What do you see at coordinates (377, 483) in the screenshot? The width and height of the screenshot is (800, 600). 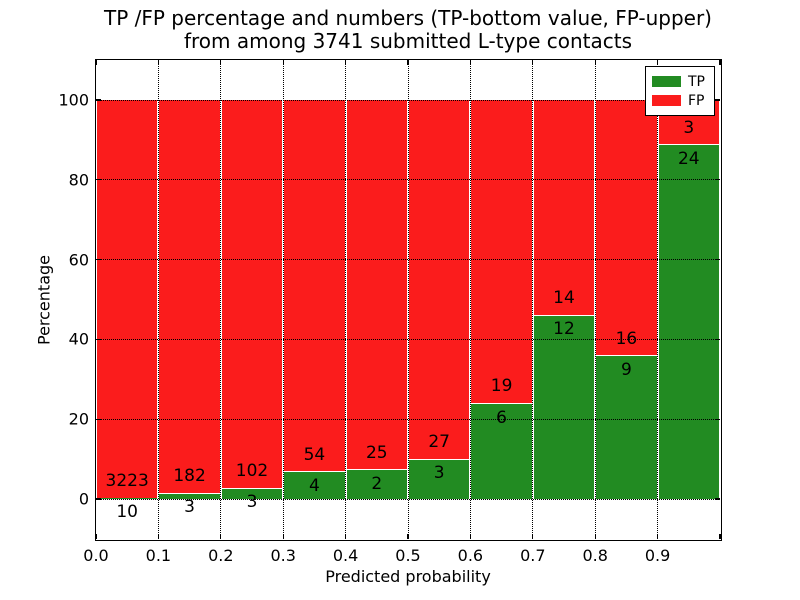 I see `annotation-tp-count: 2` at bounding box center [377, 483].